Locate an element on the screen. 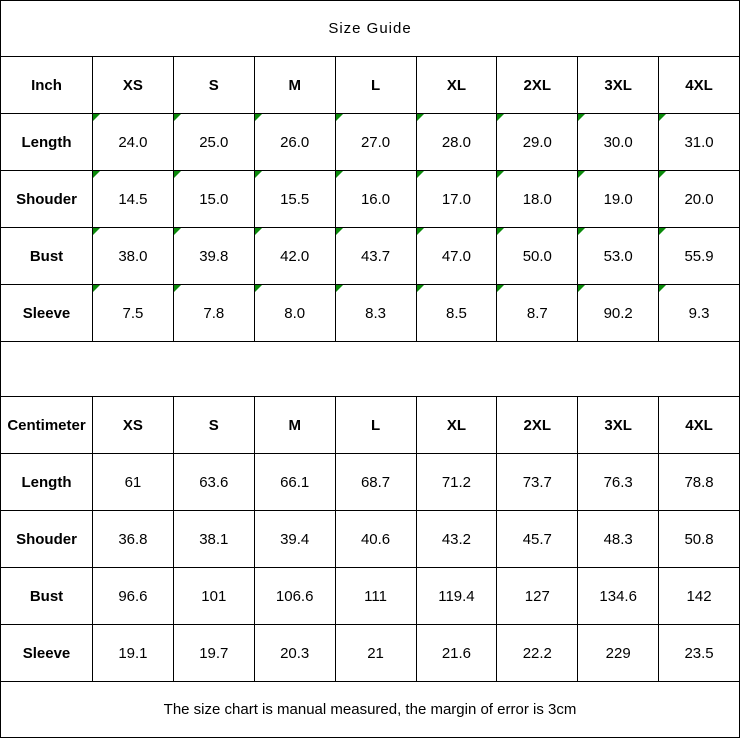  size-value-cell: 30.0 is located at coordinates (618, 142).